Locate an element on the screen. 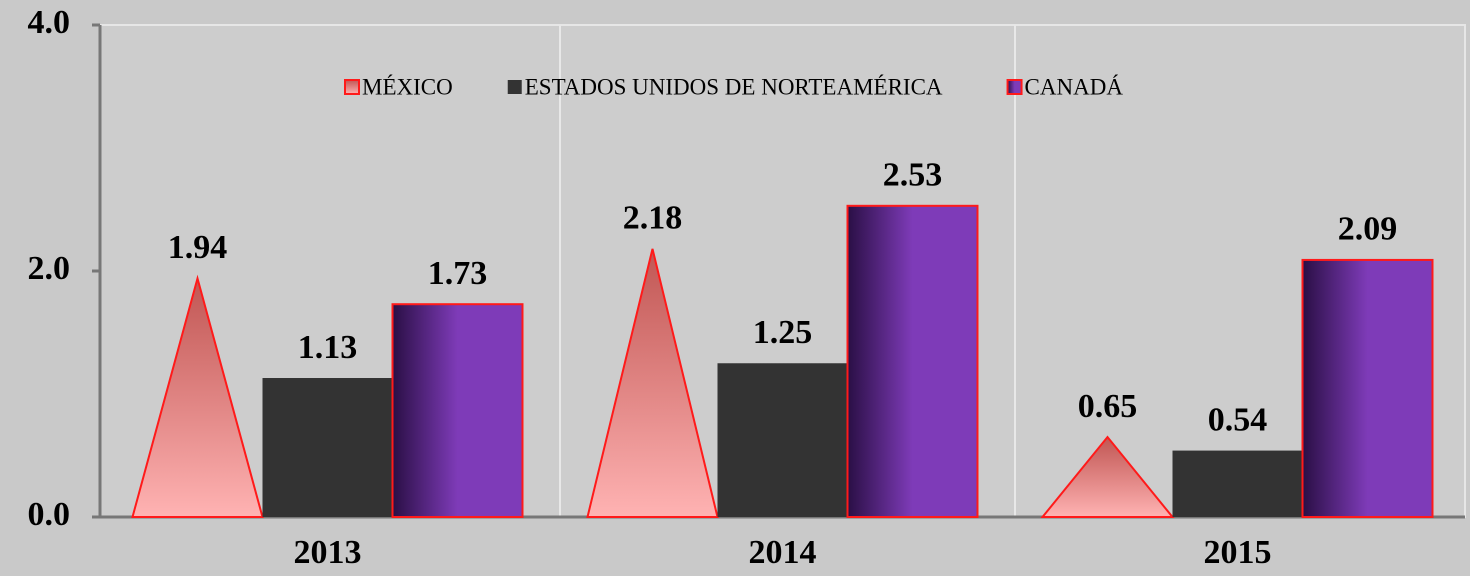  x-tick-label: 2013 is located at coordinates (328, 552).